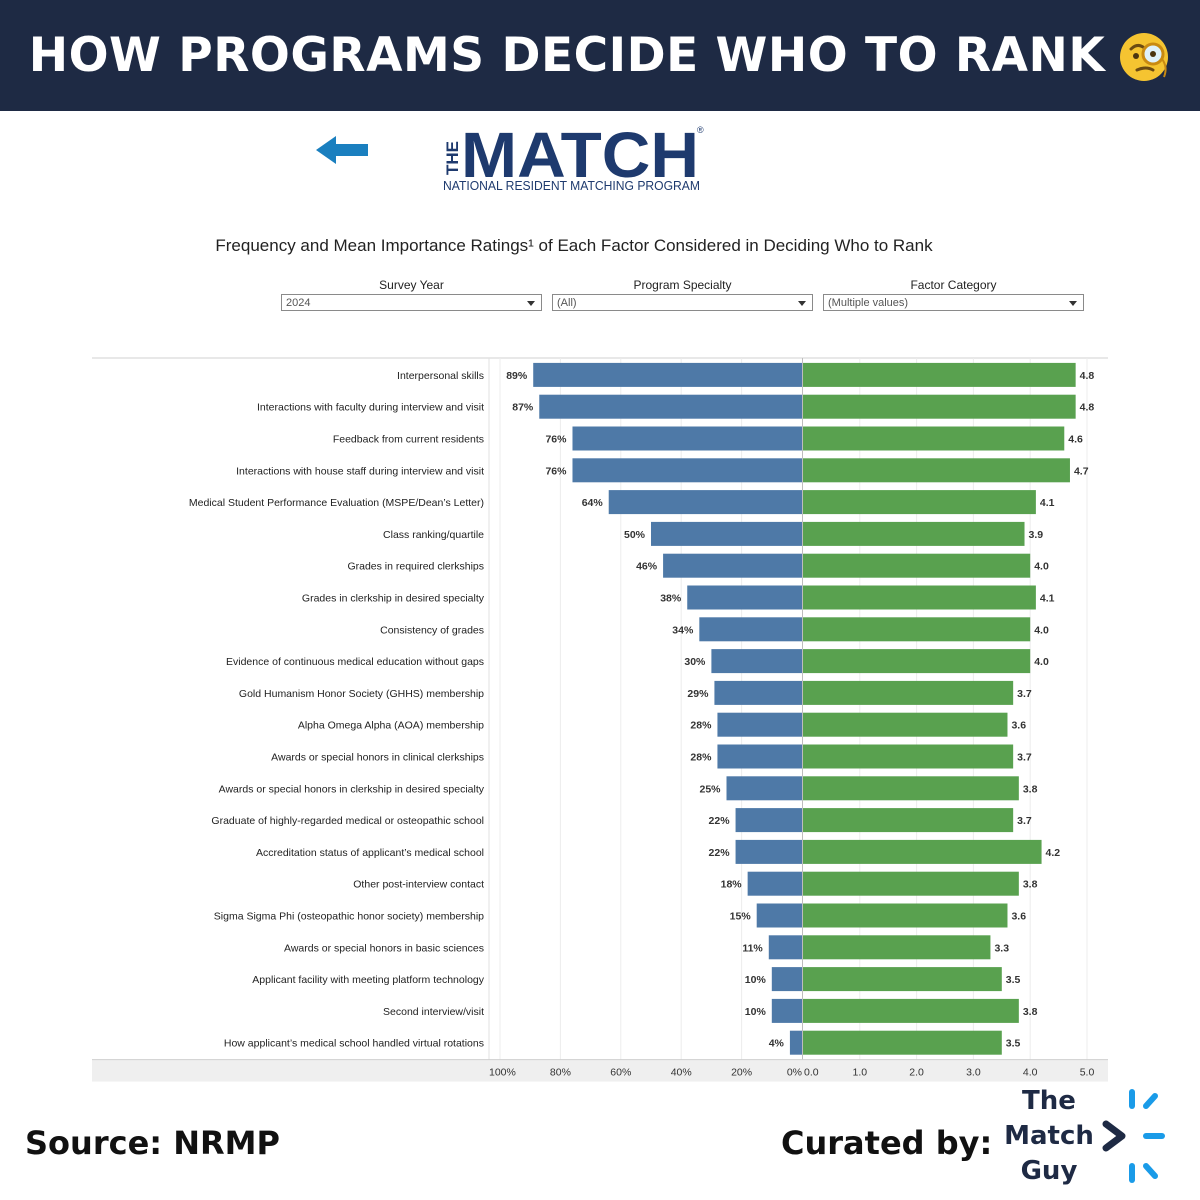 The width and height of the screenshot is (1200, 1200). Describe the element at coordinates (418, 885) in the screenshot. I see `category-label: Other post-interview contact` at that location.